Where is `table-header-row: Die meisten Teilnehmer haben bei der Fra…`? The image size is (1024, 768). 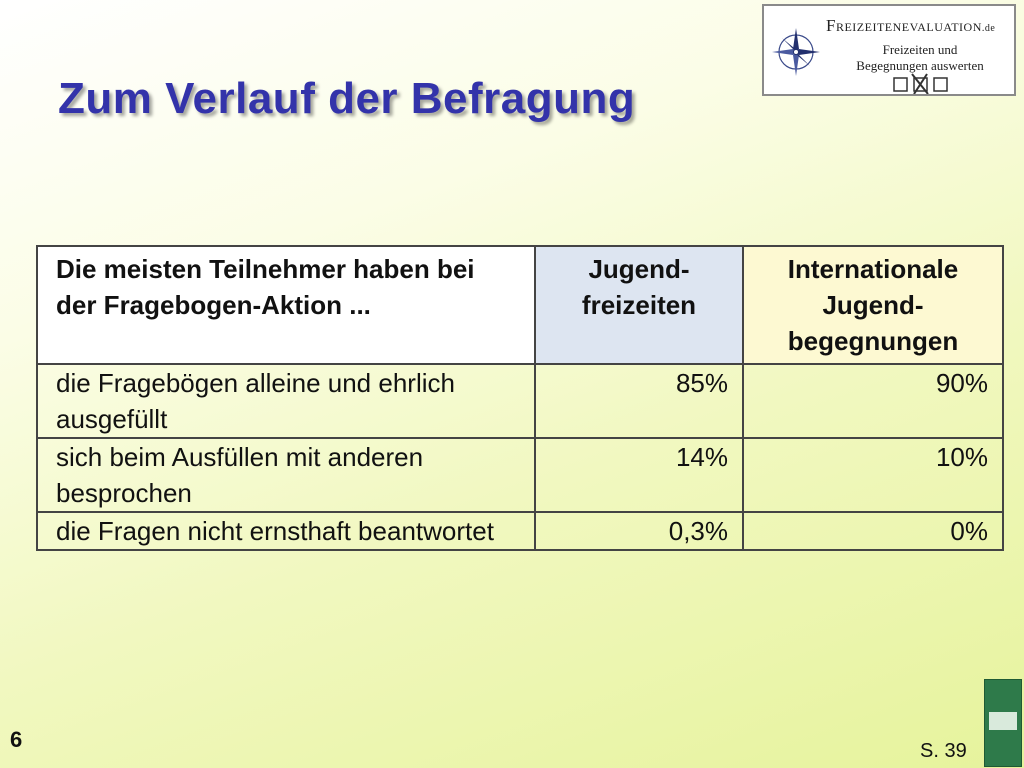 table-header-row: Die meisten Teilnehmer haben bei der Fra… is located at coordinates (520, 305).